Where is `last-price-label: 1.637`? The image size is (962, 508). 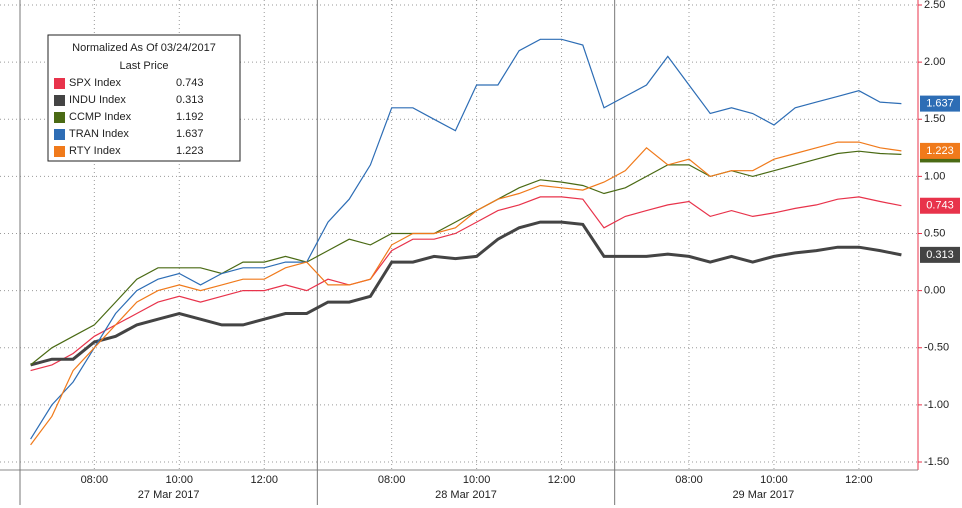
last-price-label: 1.637 is located at coordinates (940, 104).